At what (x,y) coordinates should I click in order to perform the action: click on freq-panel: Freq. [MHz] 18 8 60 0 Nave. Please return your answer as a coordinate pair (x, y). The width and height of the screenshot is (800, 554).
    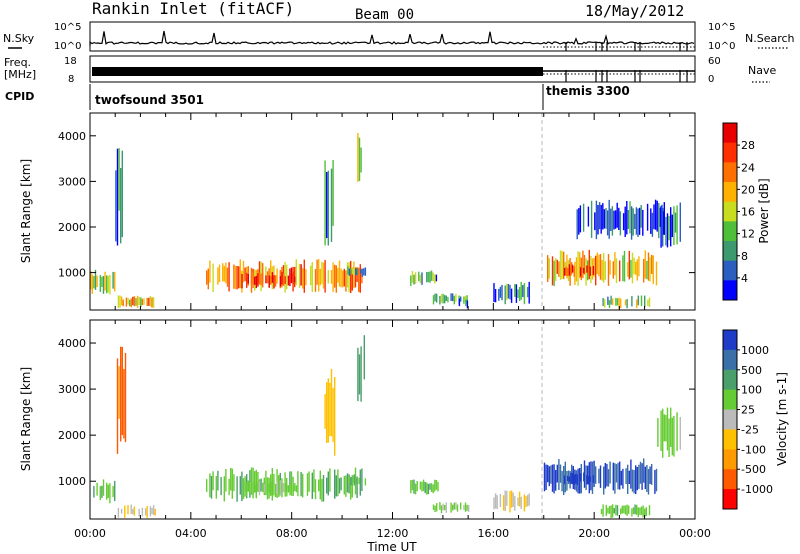
    Looking at the image, I should click on (390, 70).